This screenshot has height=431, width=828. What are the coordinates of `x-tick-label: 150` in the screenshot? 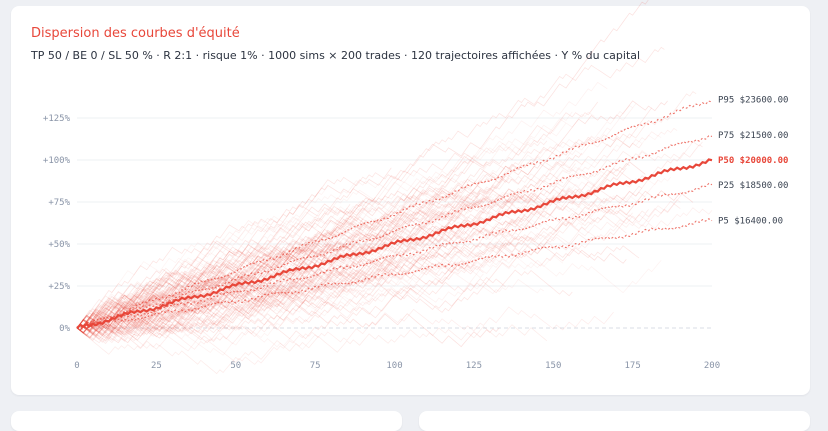 It's located at (553, 366).